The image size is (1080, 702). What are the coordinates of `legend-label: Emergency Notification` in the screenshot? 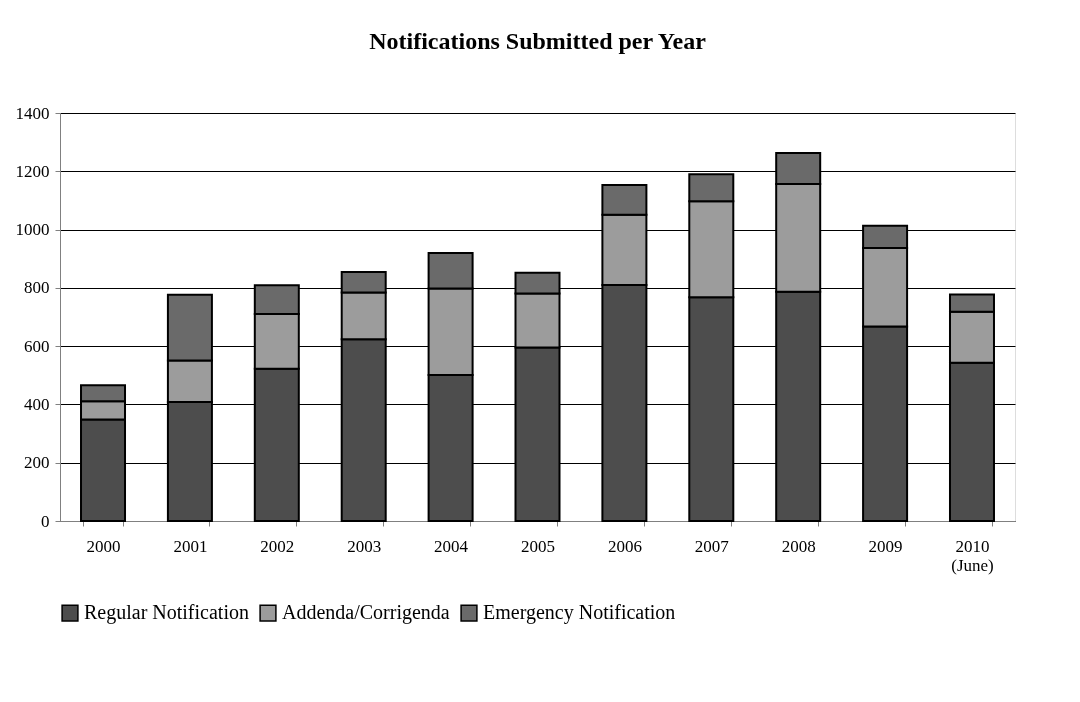 It's located at (579, 613).